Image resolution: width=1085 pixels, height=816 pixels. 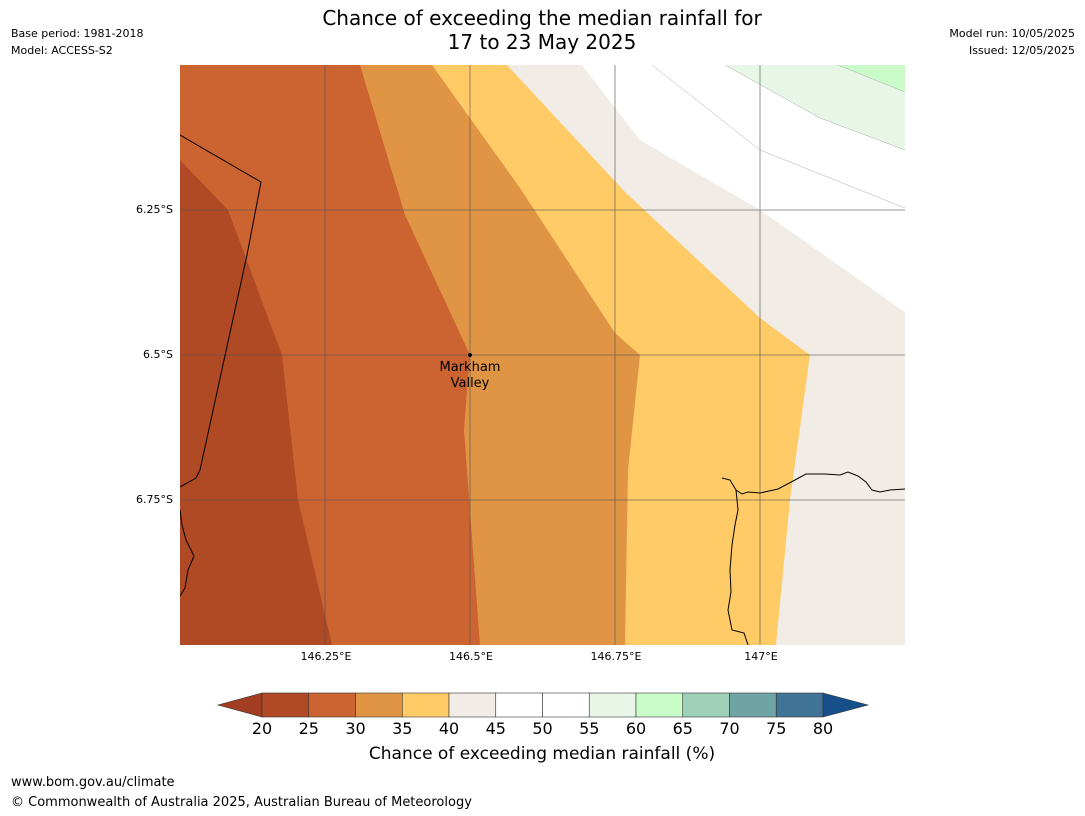 What do you see at coordinates (449, 728) in the screenshot?
I see `colorbar-tick-40: 40` at bounding box center [449, 728].